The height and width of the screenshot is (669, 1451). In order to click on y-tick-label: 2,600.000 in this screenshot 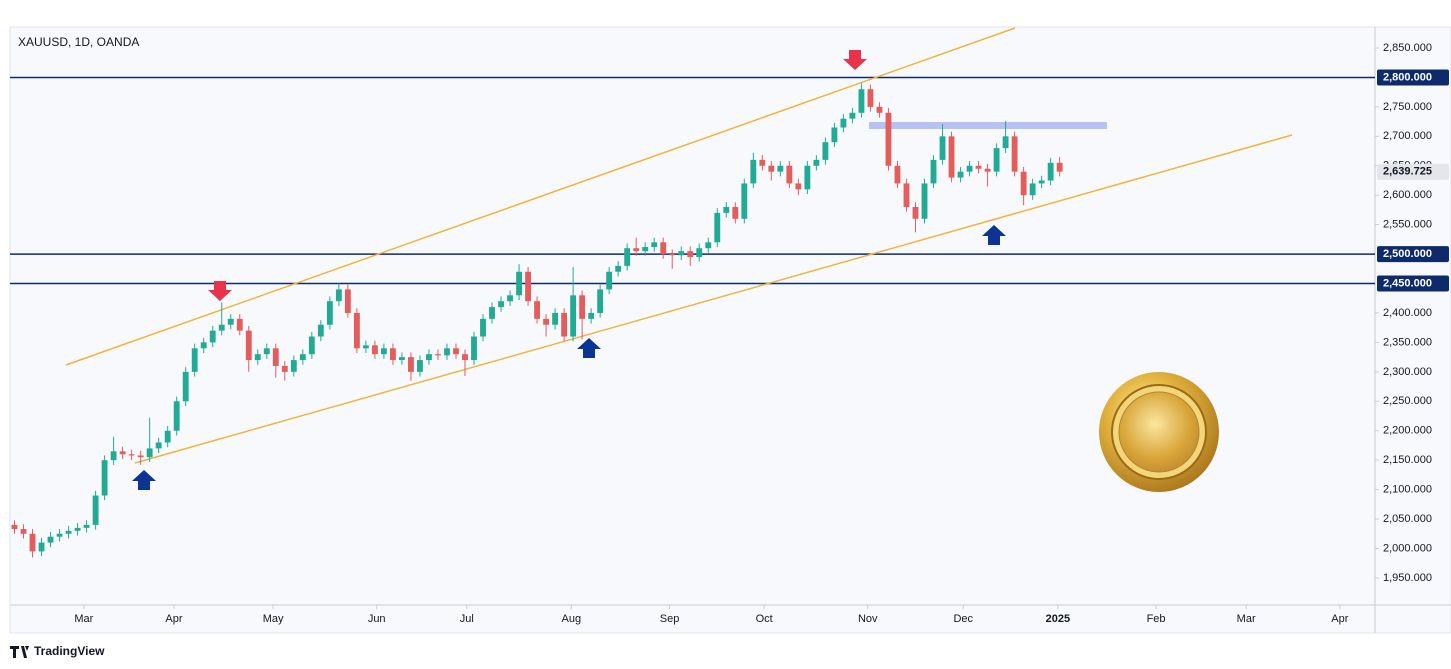, I will do `click(1407, 195)`.